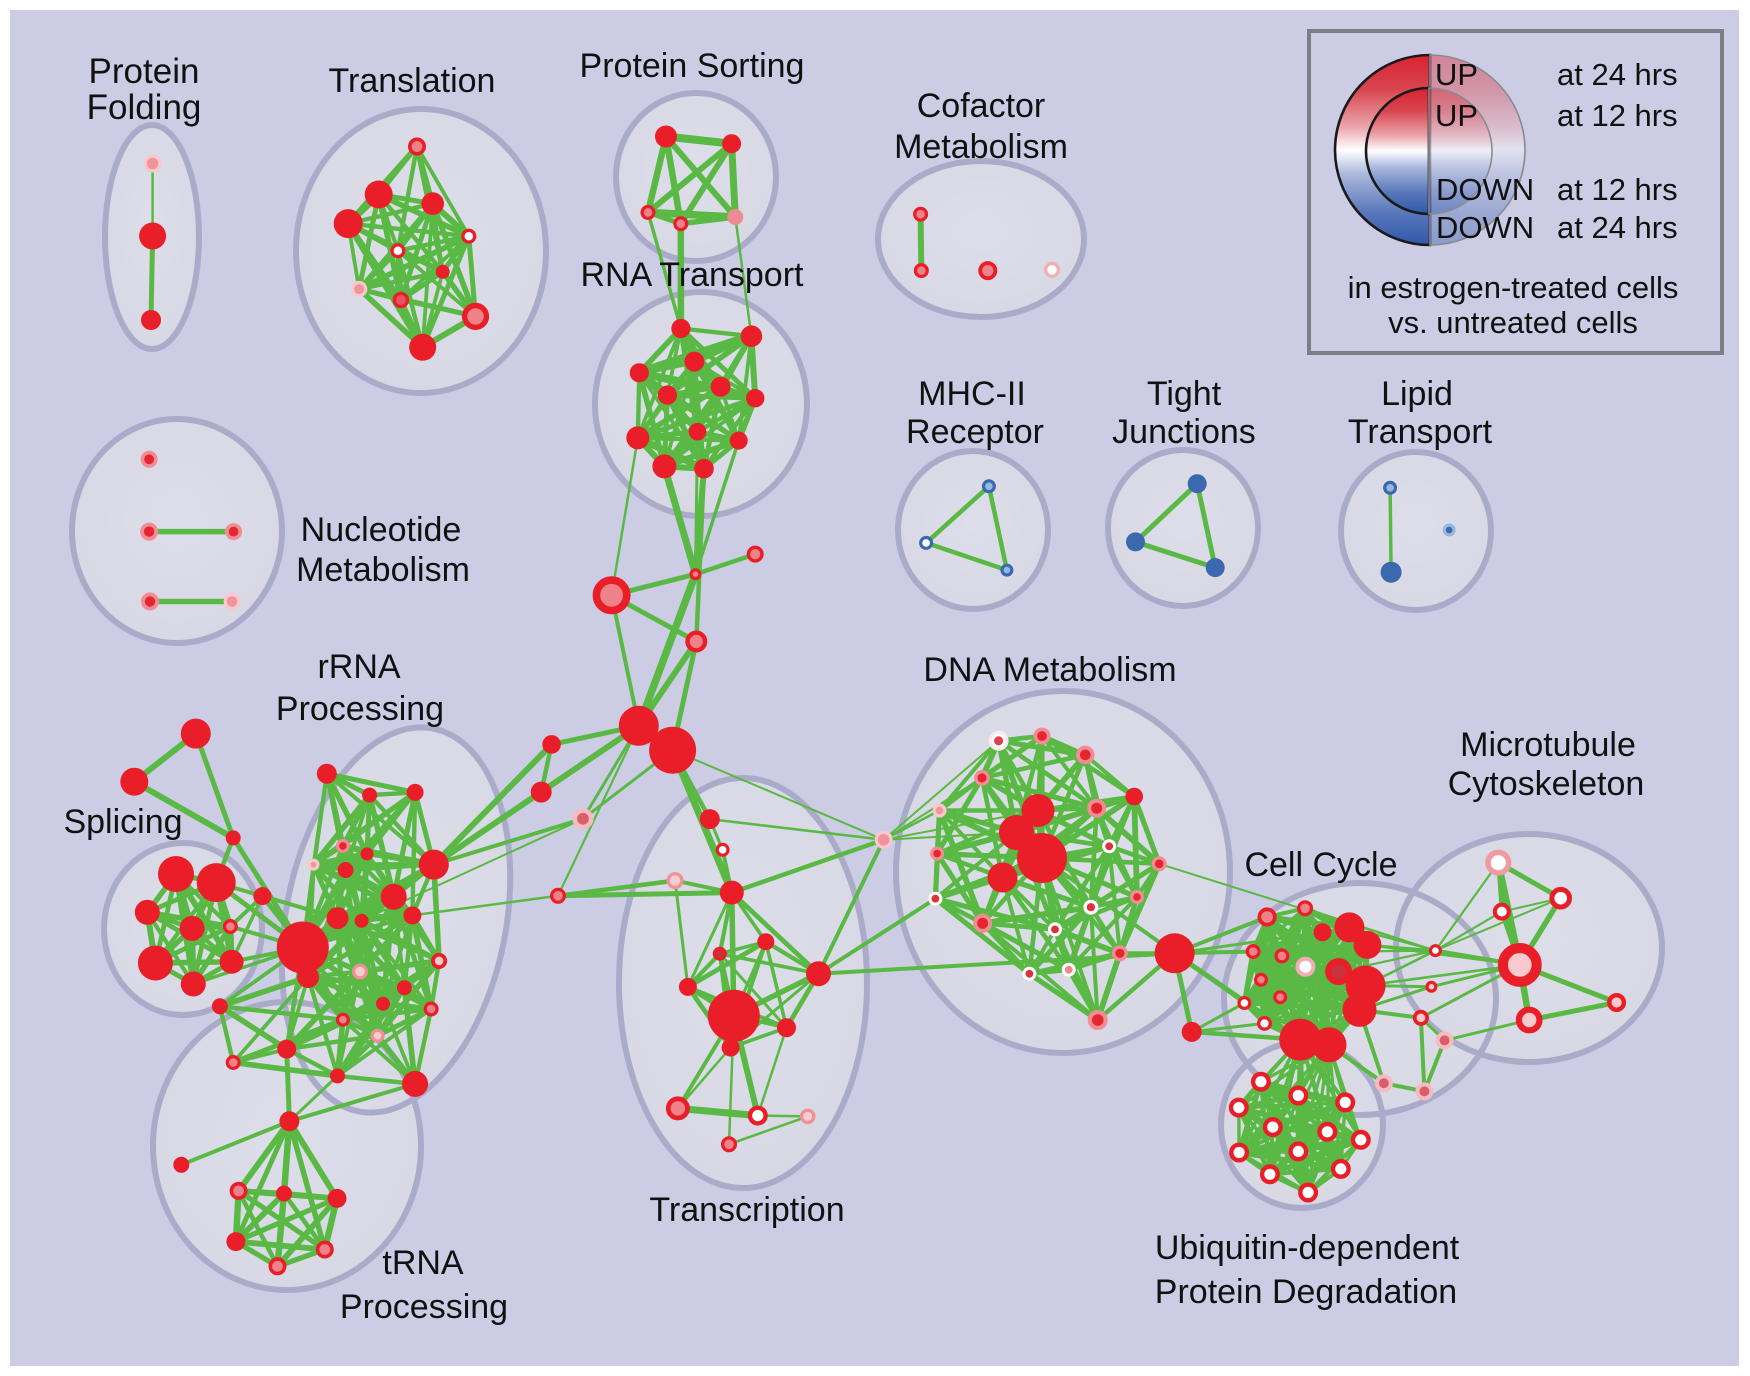 Image resolution: width=1750 pixels, height=1376 pixels. I want to click on svg-text: Junctions, so click(1184, 432).